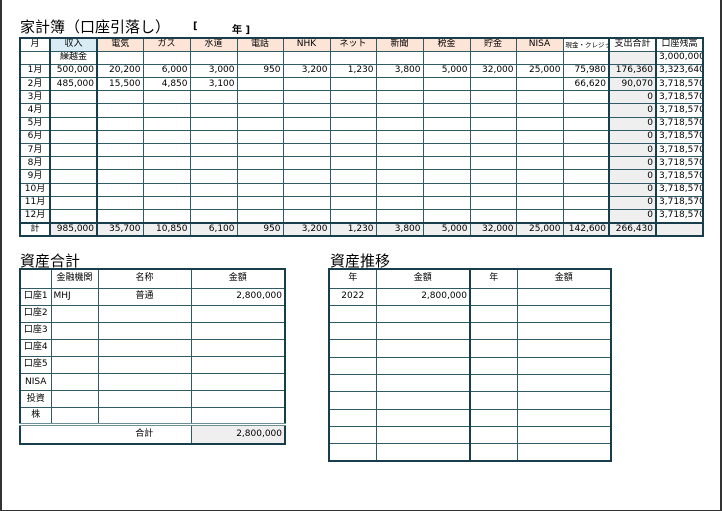 The width and height of the screenshot is (722, 511). What do you see at coordinates (120, 71) in the screenshot?
I see `amount-cell: 20,200` at bounding box center [120, 71].